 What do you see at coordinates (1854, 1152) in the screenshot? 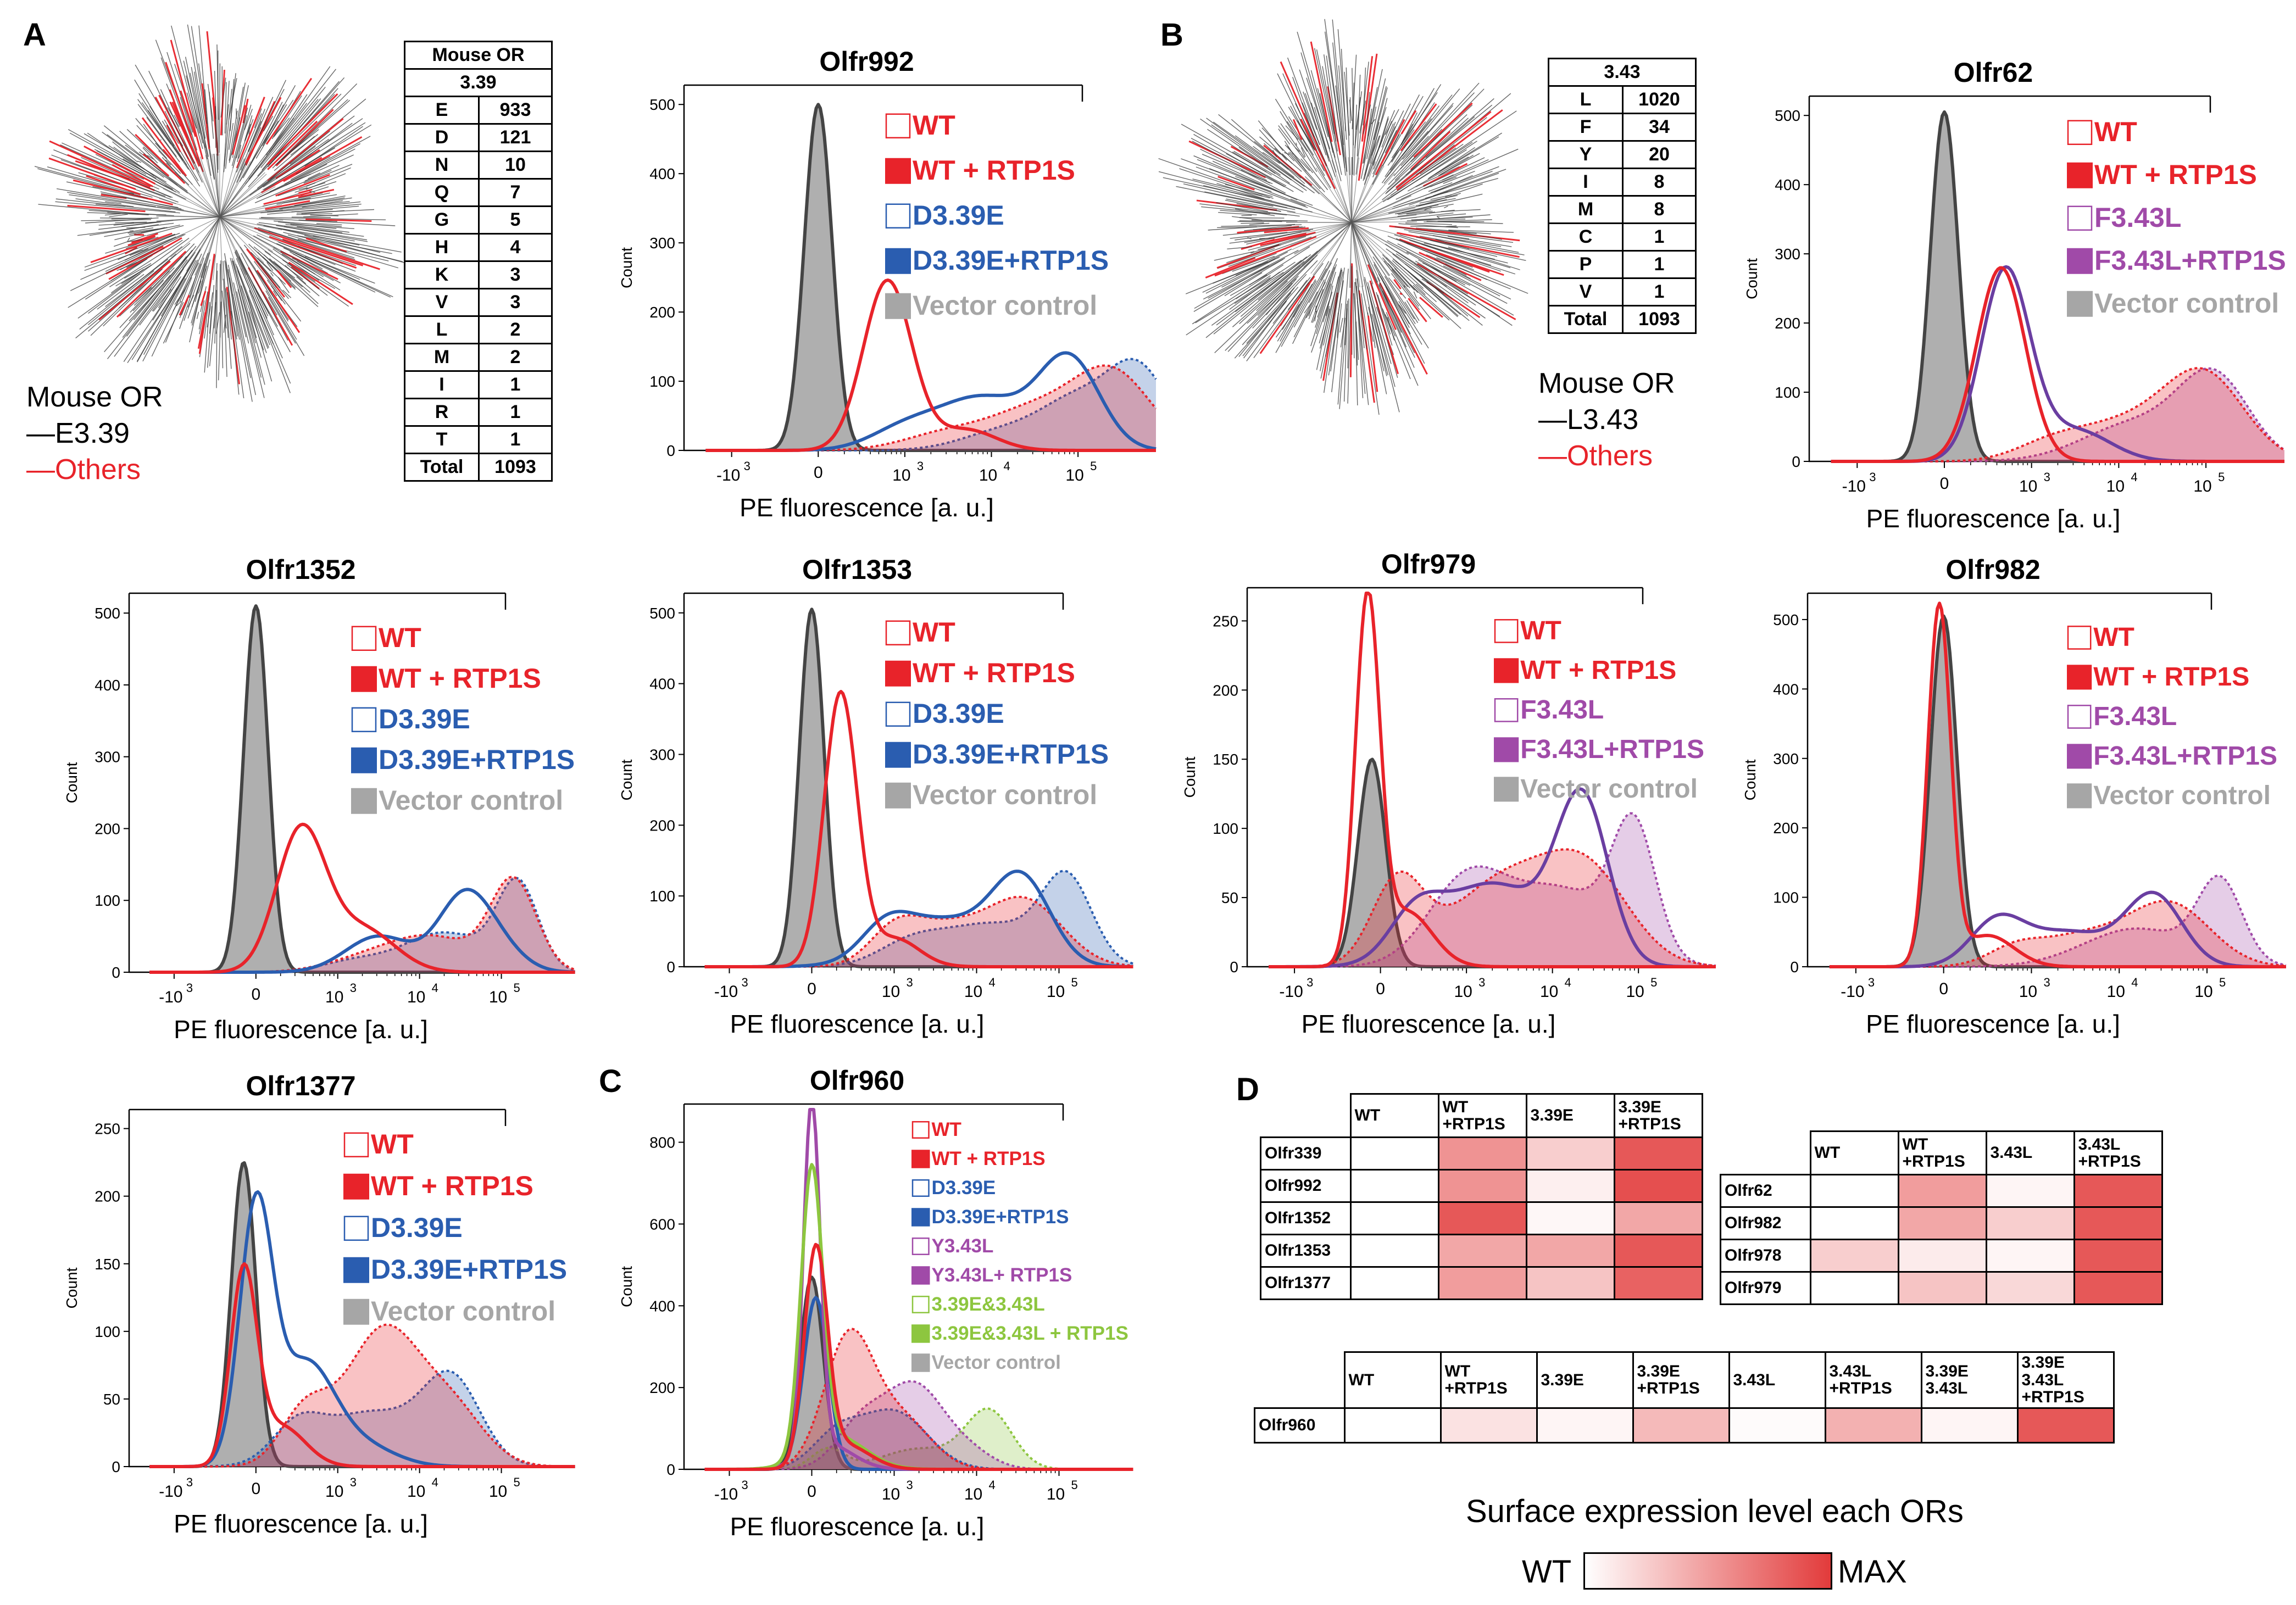
I see `heatmap-column-header: WT` at bounding box center [1854, 1152].